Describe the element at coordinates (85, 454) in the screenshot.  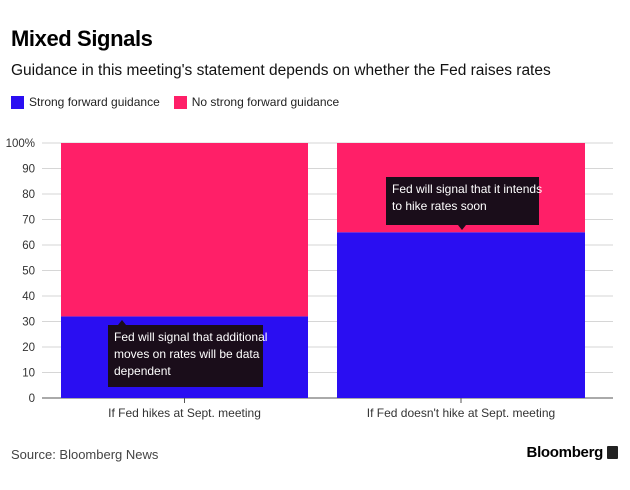
I see `source-note: Source: Bloomberg News` at that location.